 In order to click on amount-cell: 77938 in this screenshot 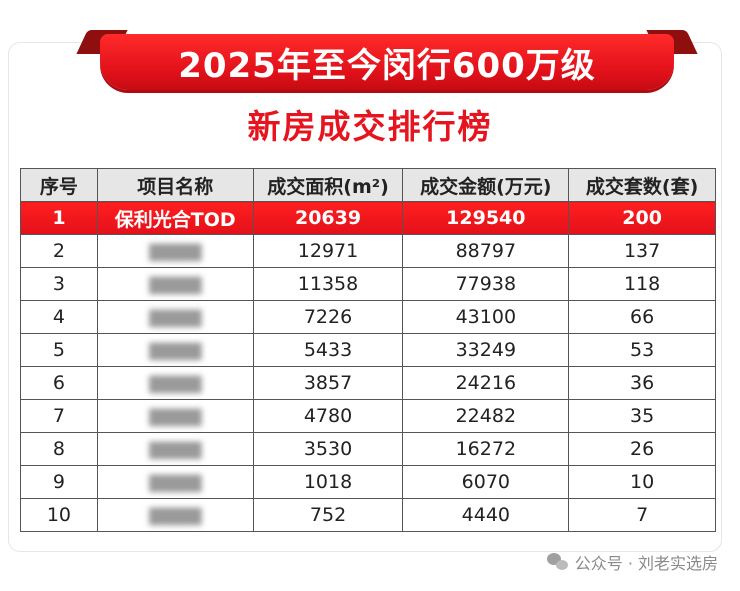, I will do `click(486, 284)`.